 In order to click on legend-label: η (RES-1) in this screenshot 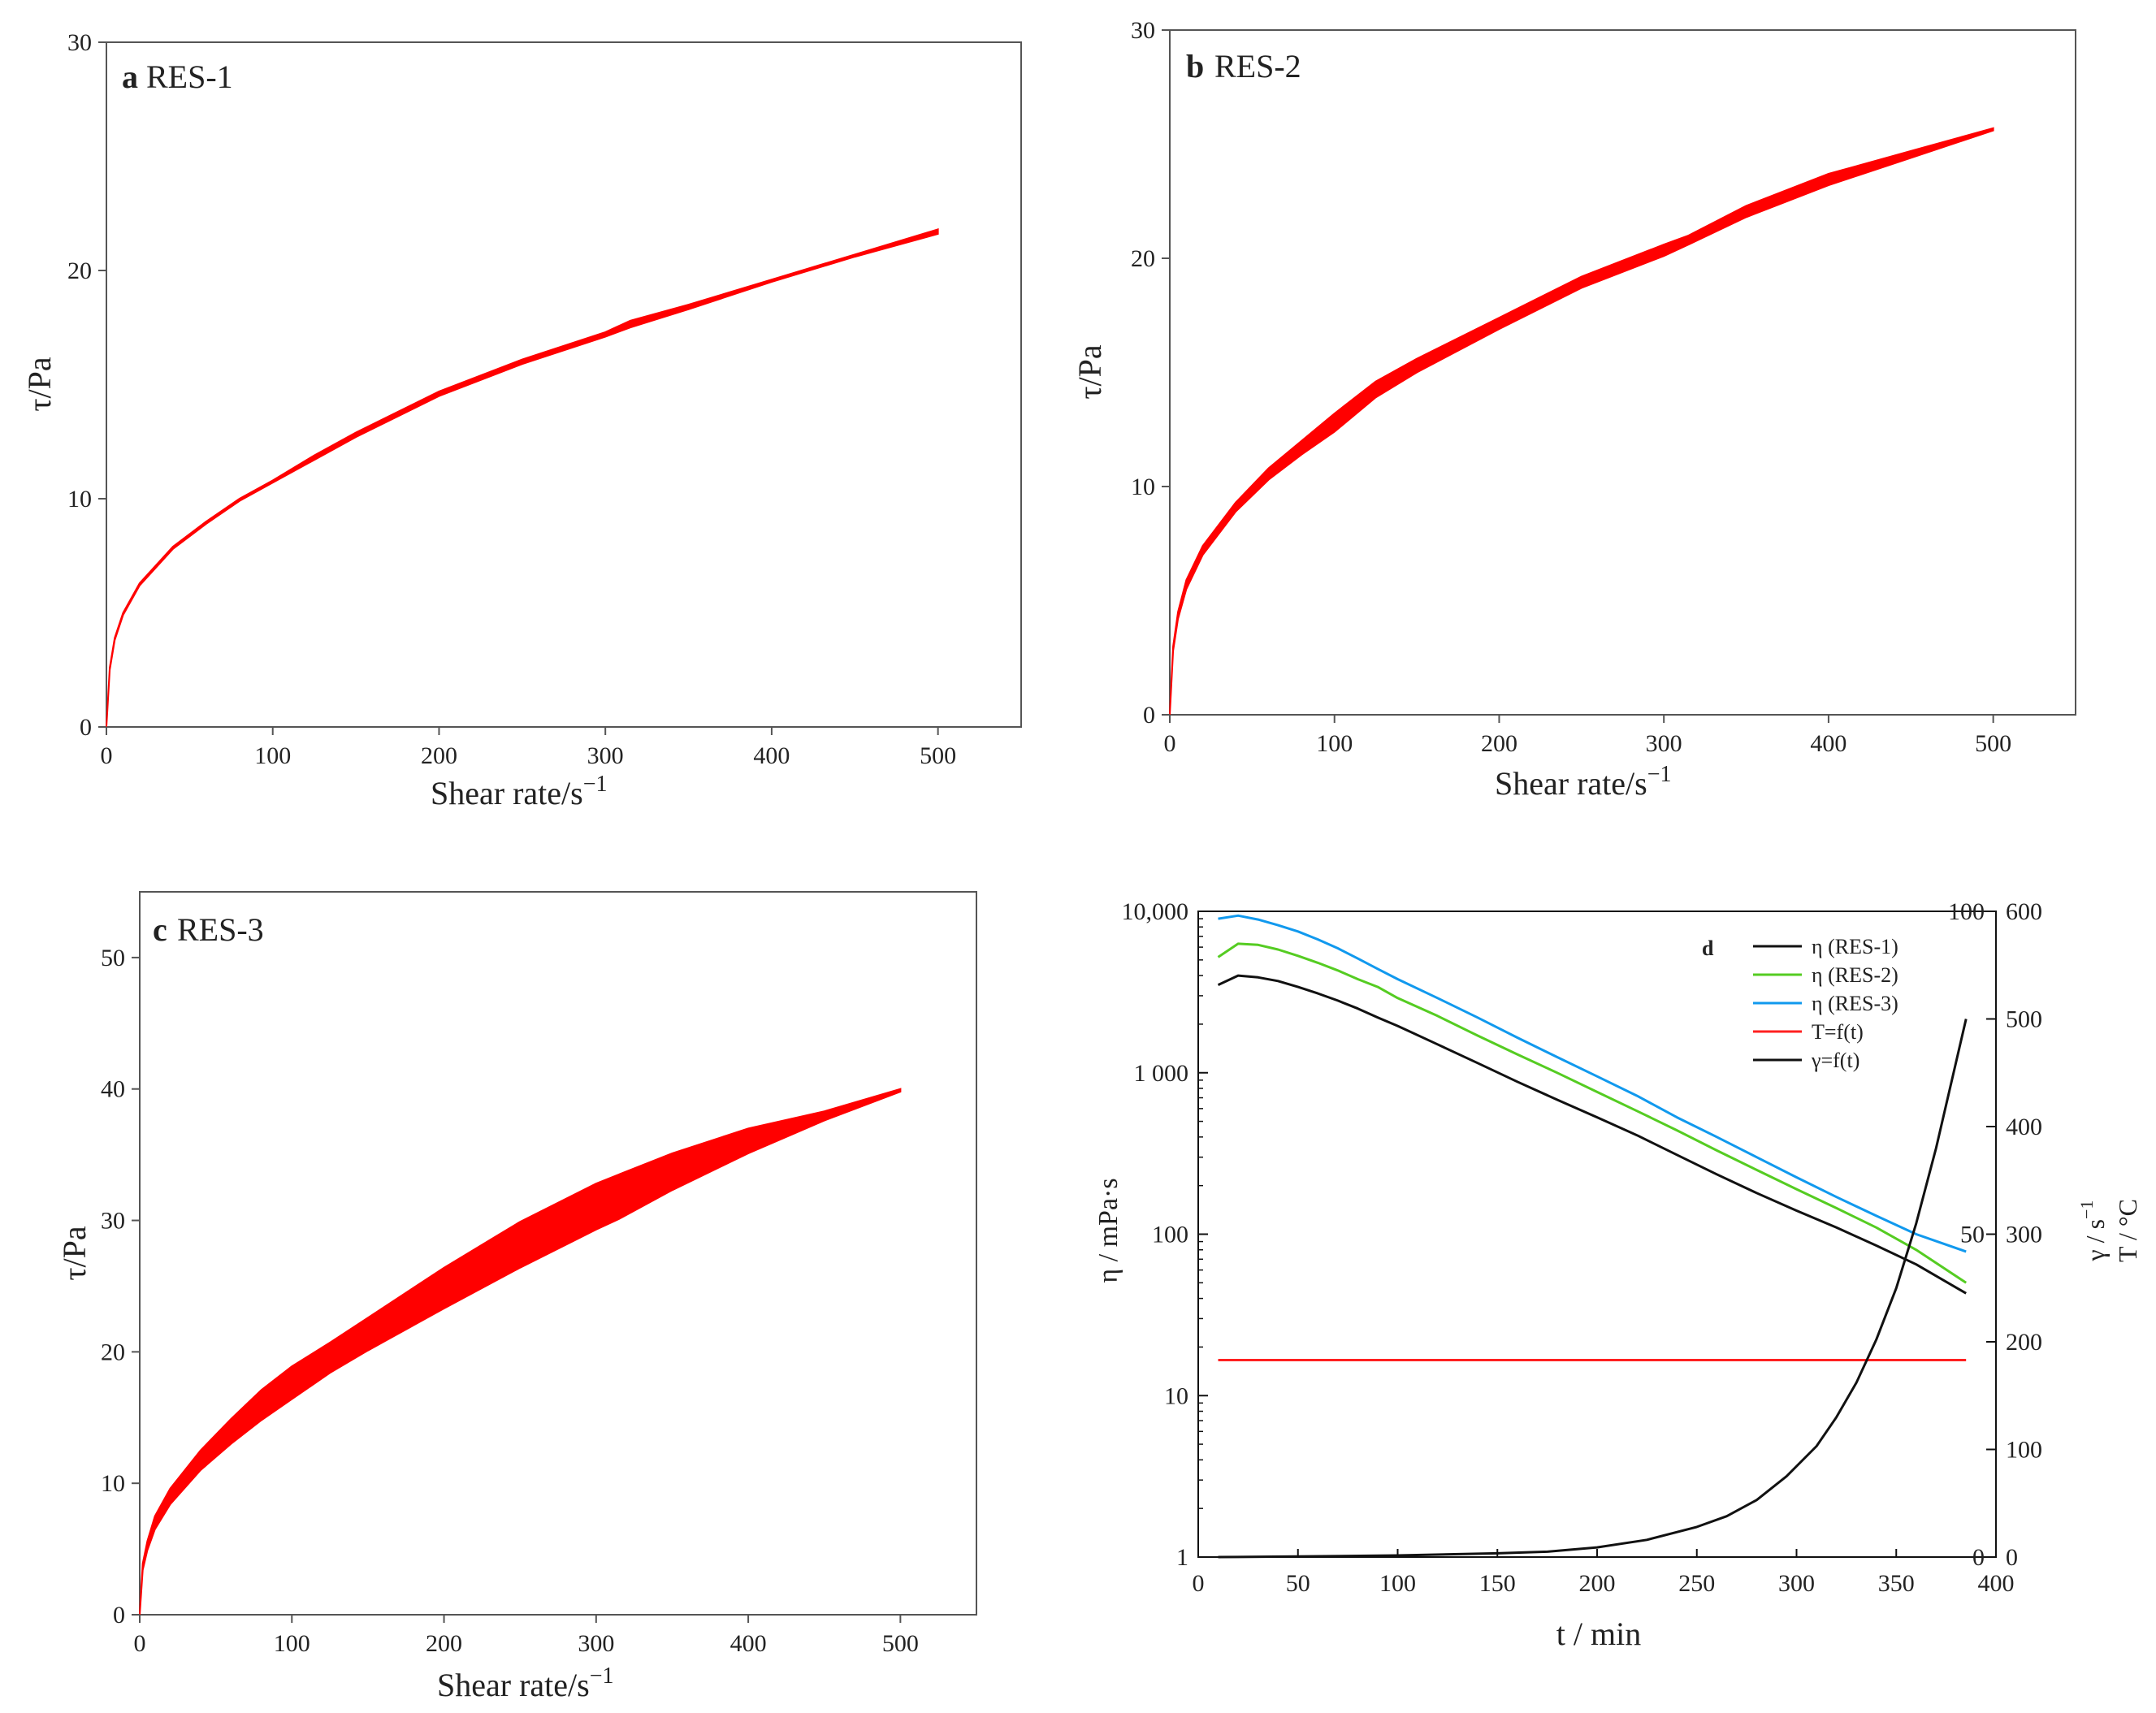, I will do `click(1855, 946)`.